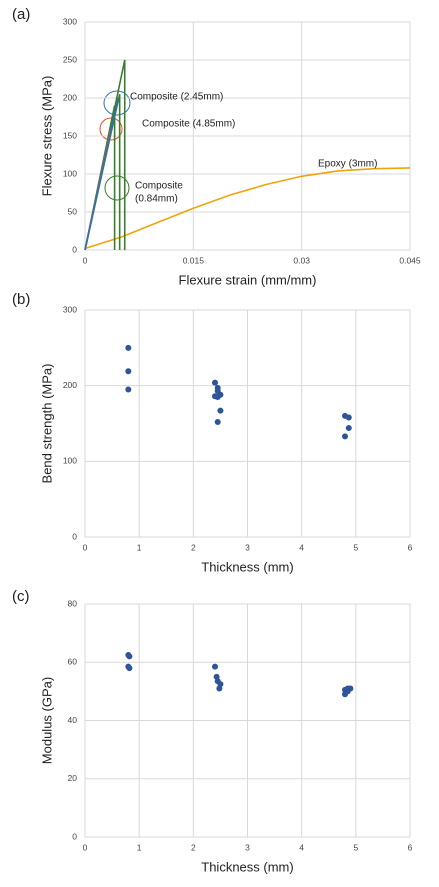  What do you see at coordinates (156, 199) in the screenshot?
I see `annotation: (0.84mm)` at bounding box center [156, 199].